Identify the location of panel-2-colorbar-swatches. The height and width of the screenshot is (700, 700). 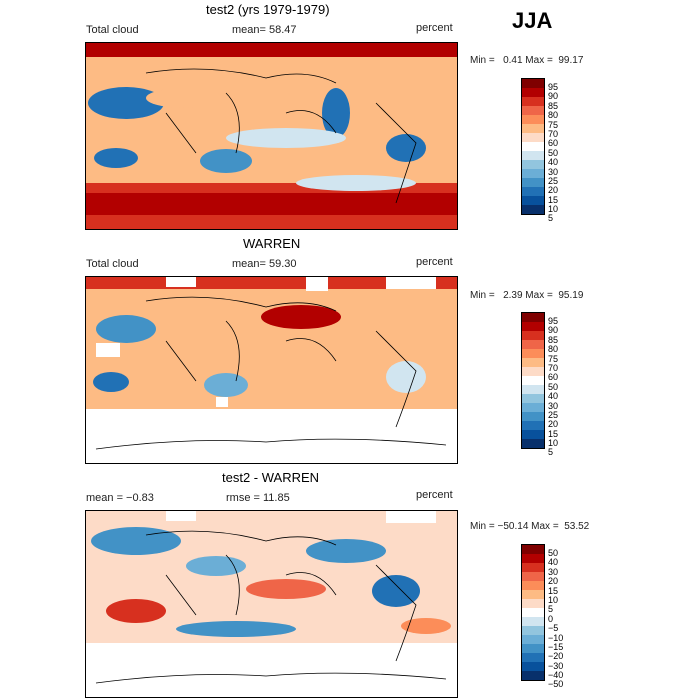
(533, 380).